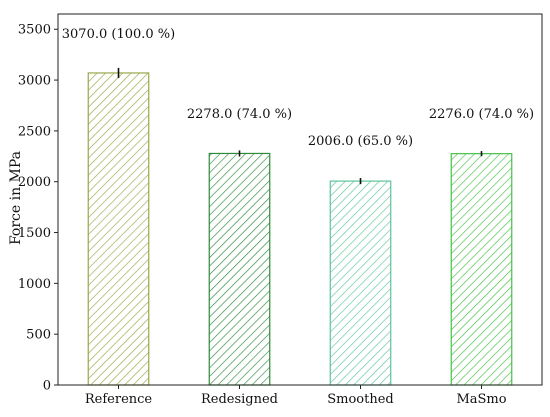 This screenshot has width=550, height=417. Describe the element at coordinates (239, 399) in the screenshot. I see `x-tick-label: Redesigned` at that location.